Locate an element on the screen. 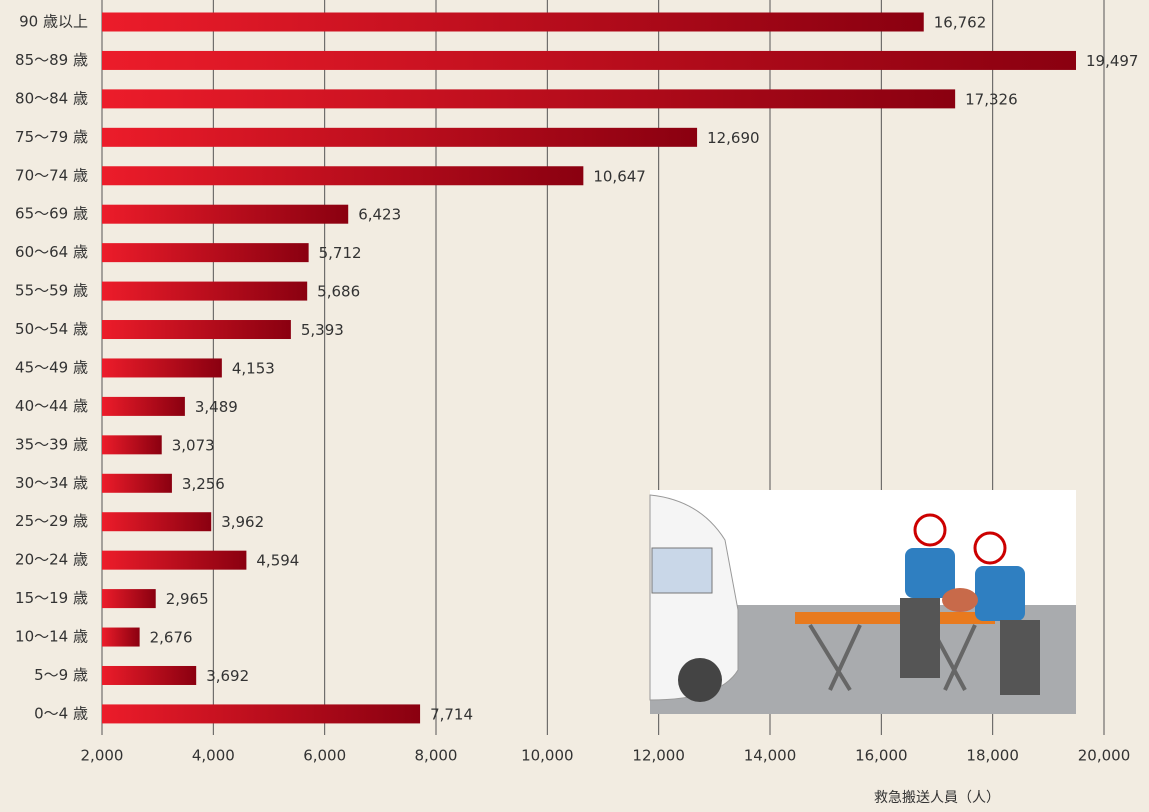 The height and width of the screenshot is (812, 1149). value-label: 5,393 is located at coordinates (322, 330).